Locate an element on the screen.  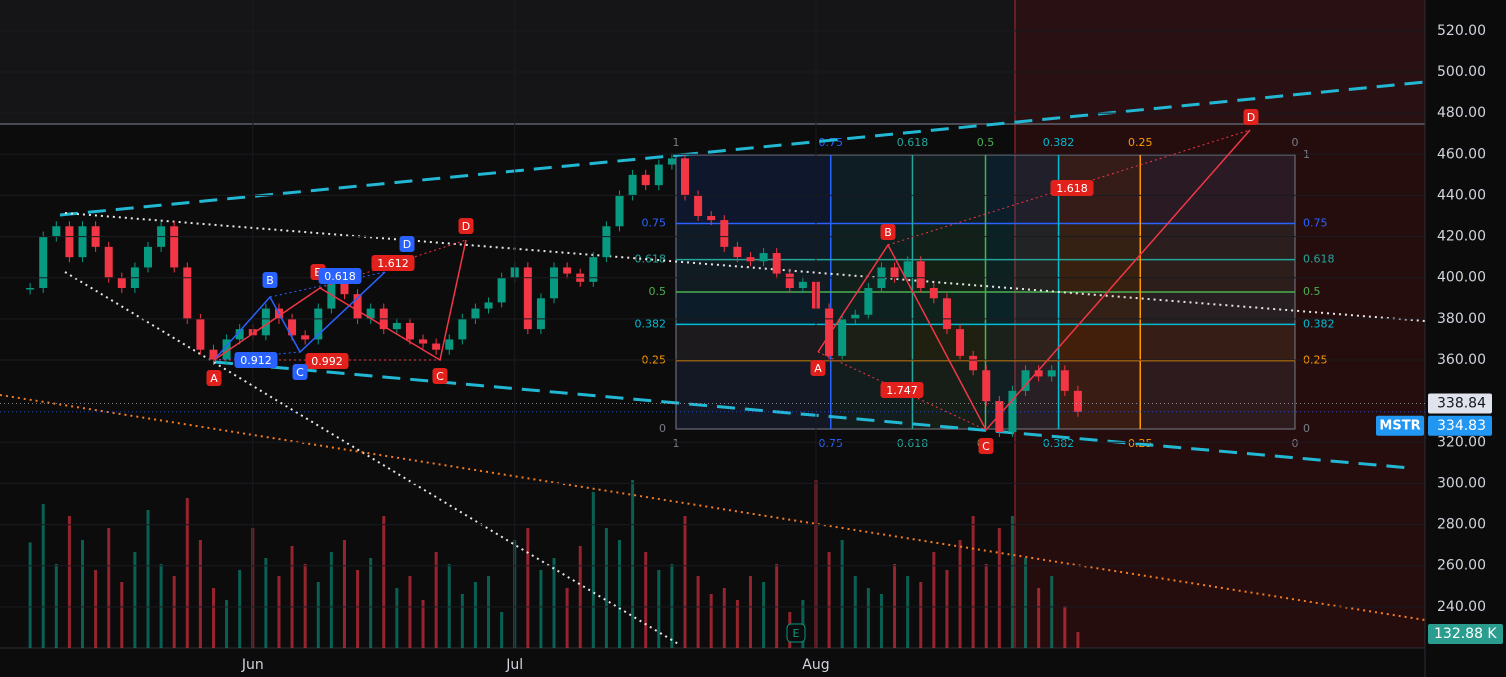
symbol-tag is located at coordinates (1400, 425).